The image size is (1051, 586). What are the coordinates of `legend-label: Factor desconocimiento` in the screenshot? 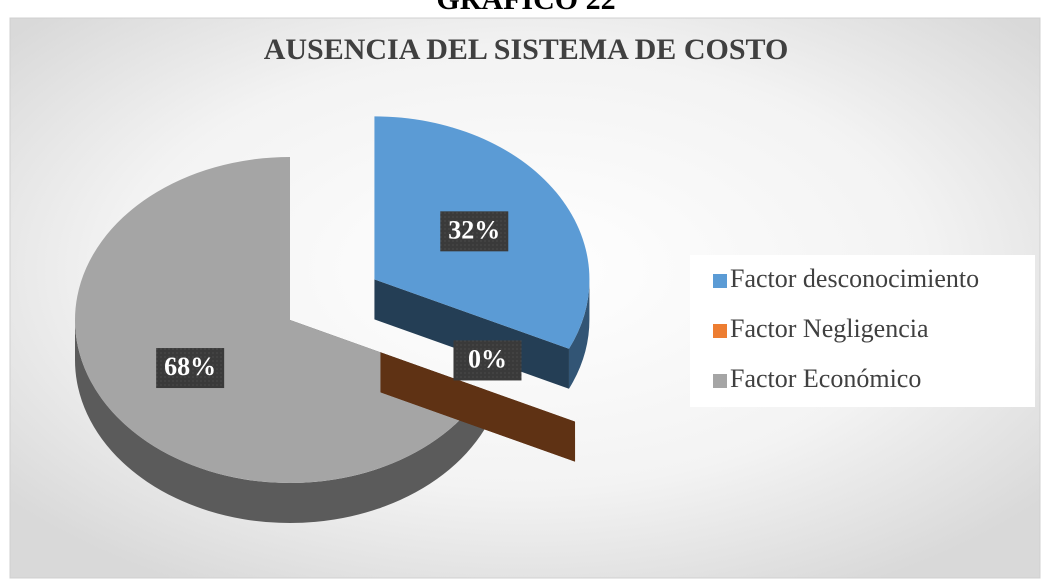 It's located at (854, 278).